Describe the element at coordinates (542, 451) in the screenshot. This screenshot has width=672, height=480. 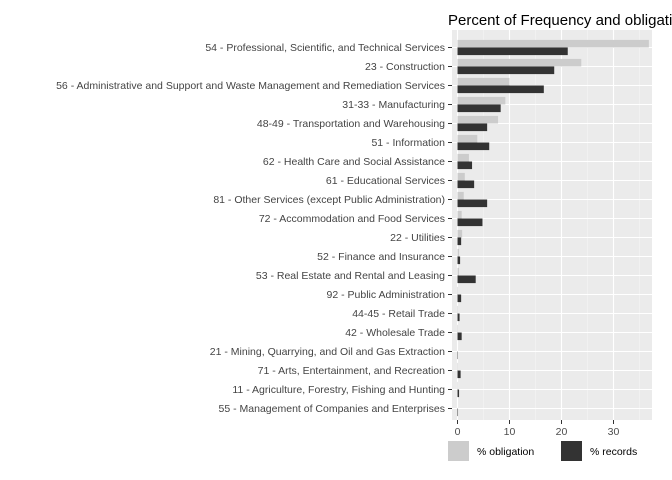
I see `legend: % obligation % records` at that location.